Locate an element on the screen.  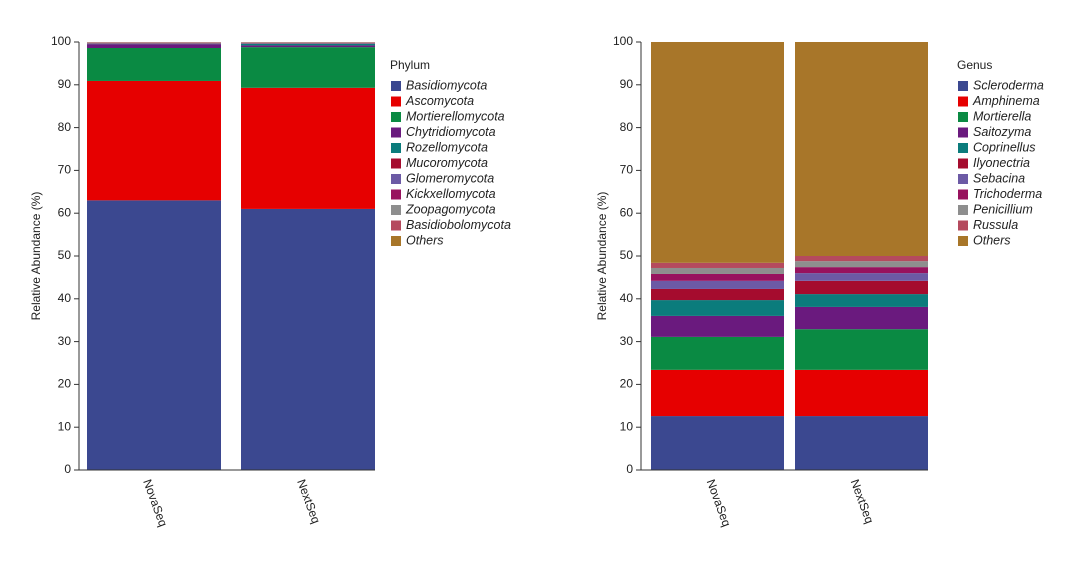
legend-label: Glomeromycota is located at coordinates (450, 178).